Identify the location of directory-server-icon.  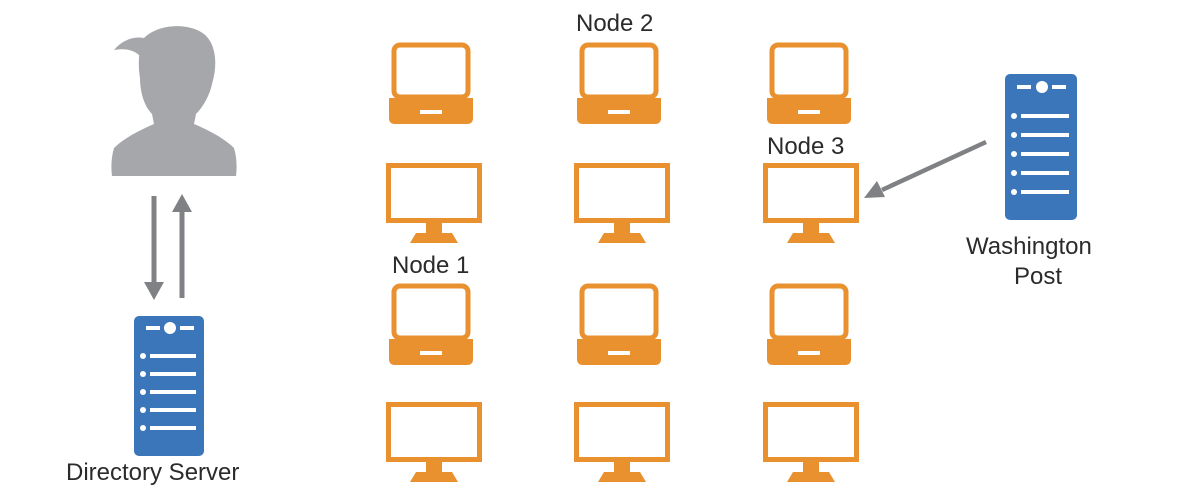
(169, 386).